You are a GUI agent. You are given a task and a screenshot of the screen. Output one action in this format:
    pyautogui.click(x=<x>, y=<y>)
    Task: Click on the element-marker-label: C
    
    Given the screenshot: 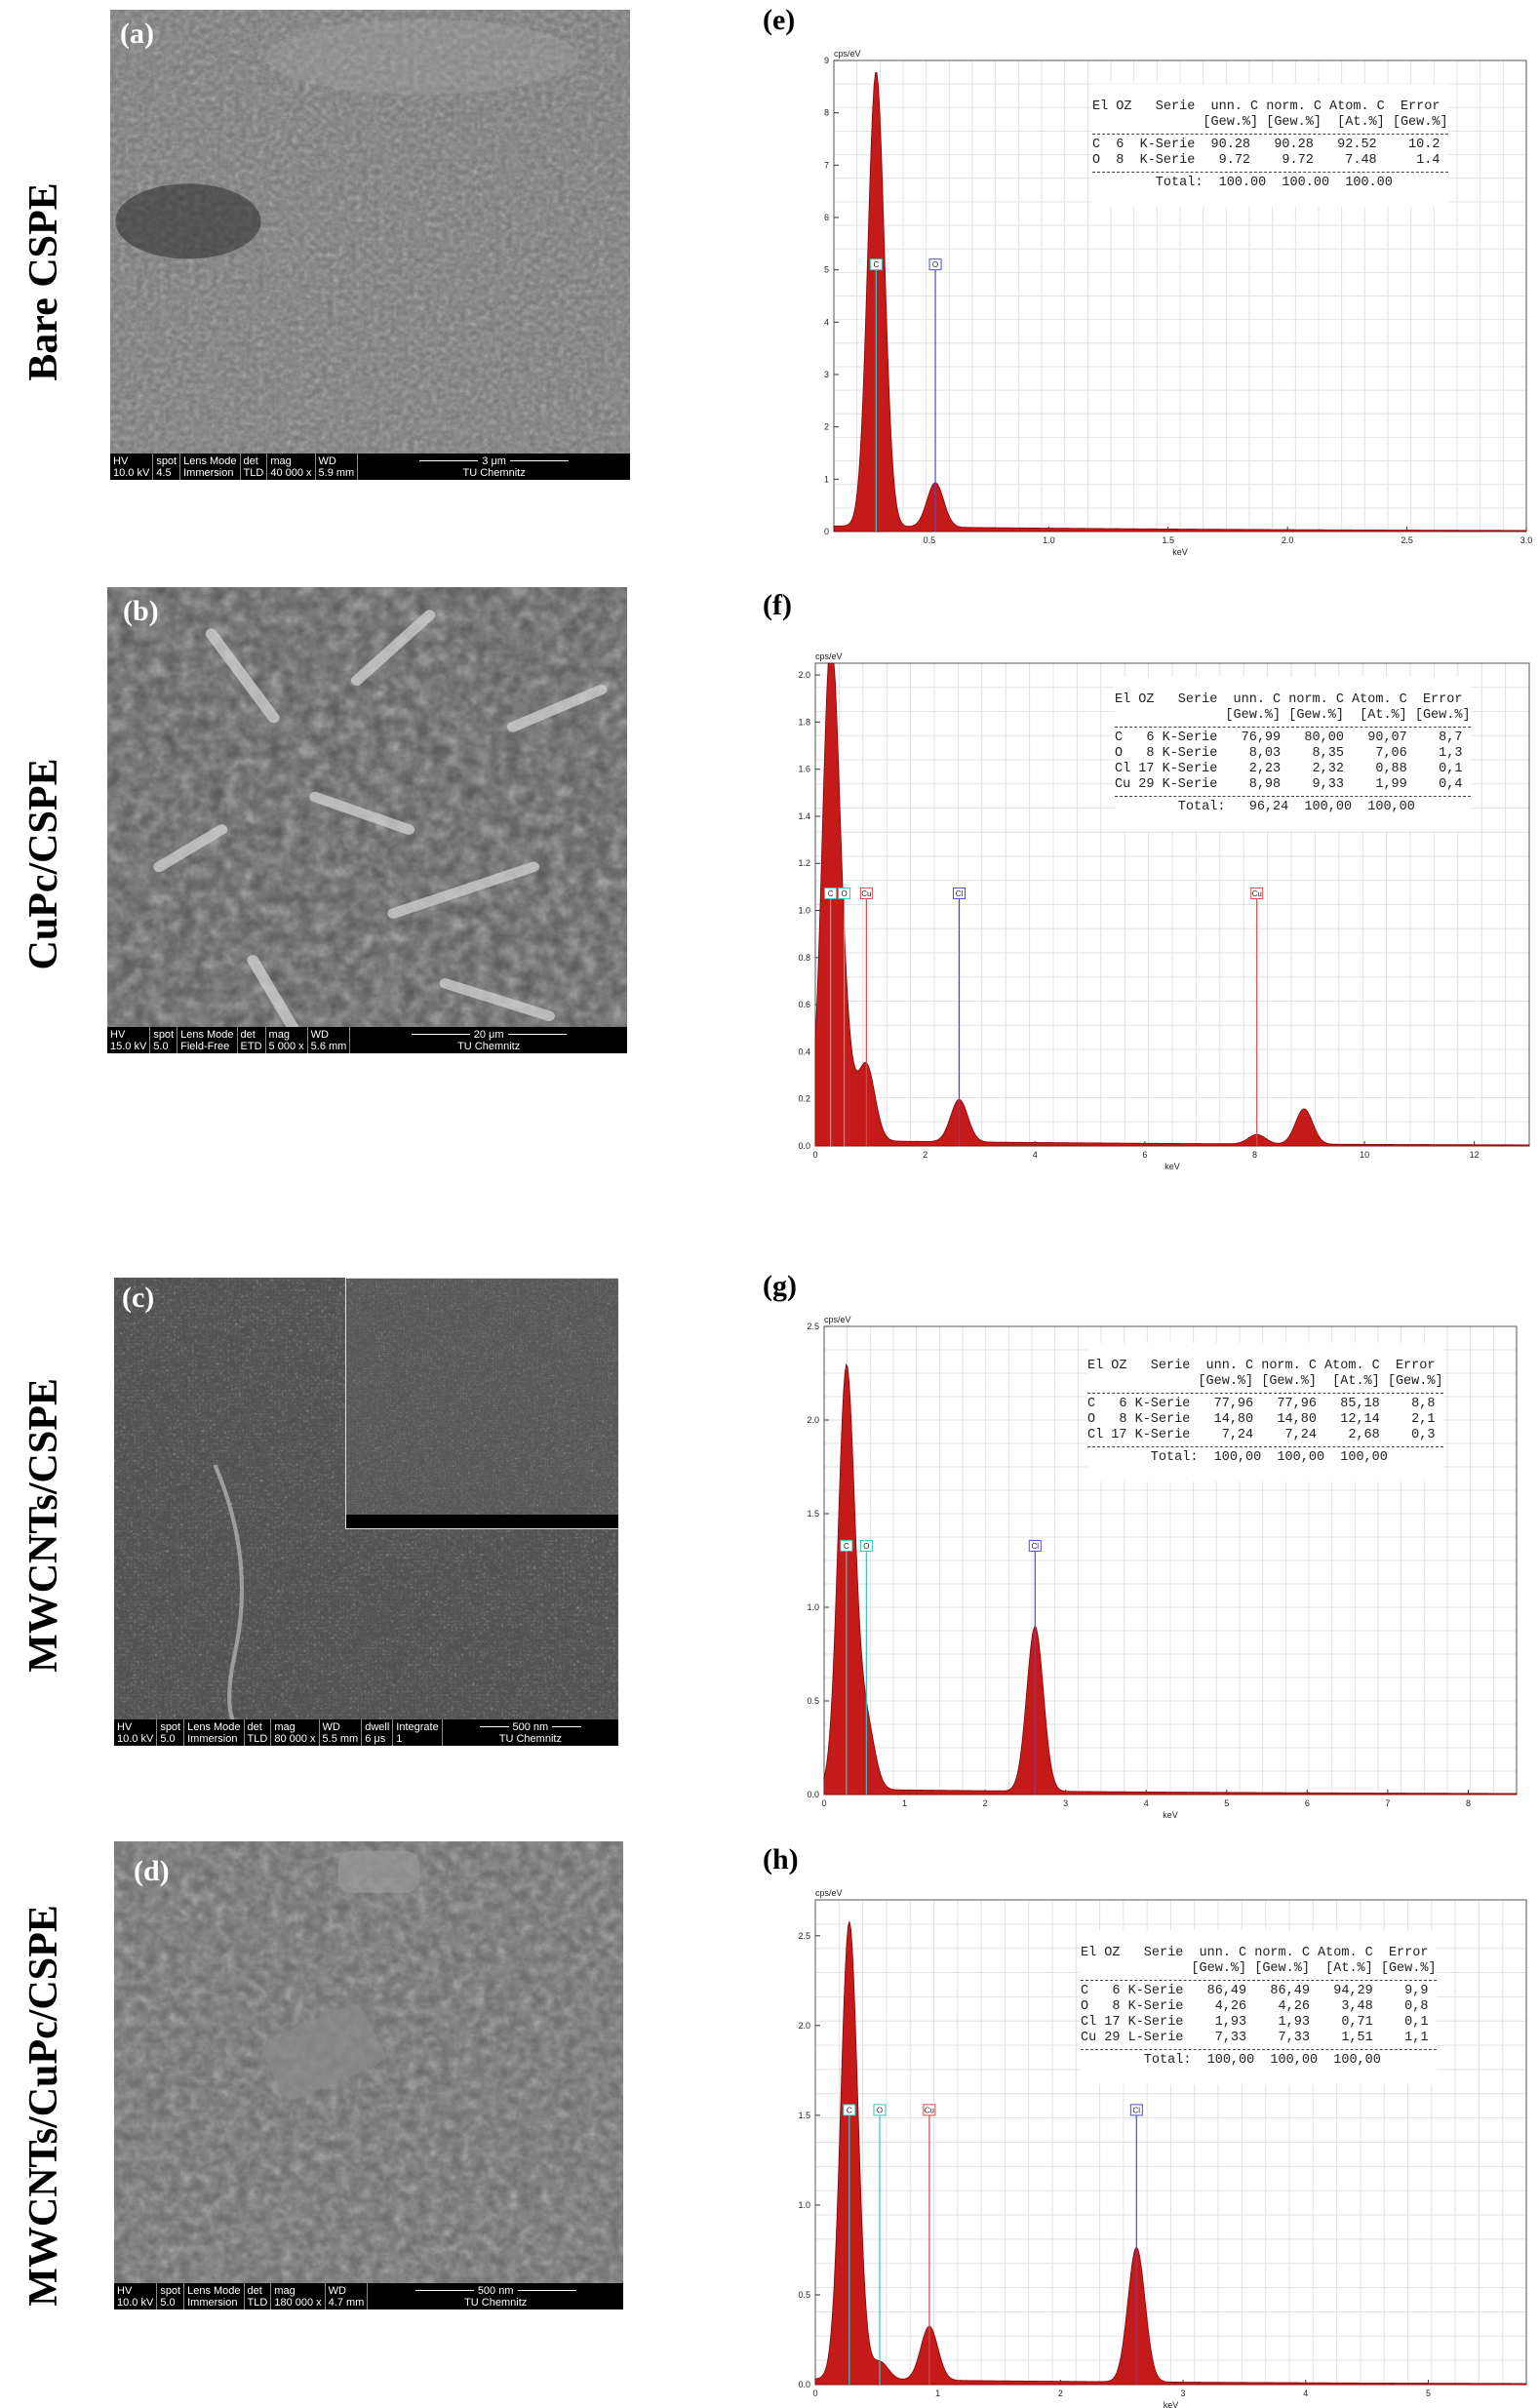 What is the action you would take?
    pyautogui.click(x=849, y=2110)
    